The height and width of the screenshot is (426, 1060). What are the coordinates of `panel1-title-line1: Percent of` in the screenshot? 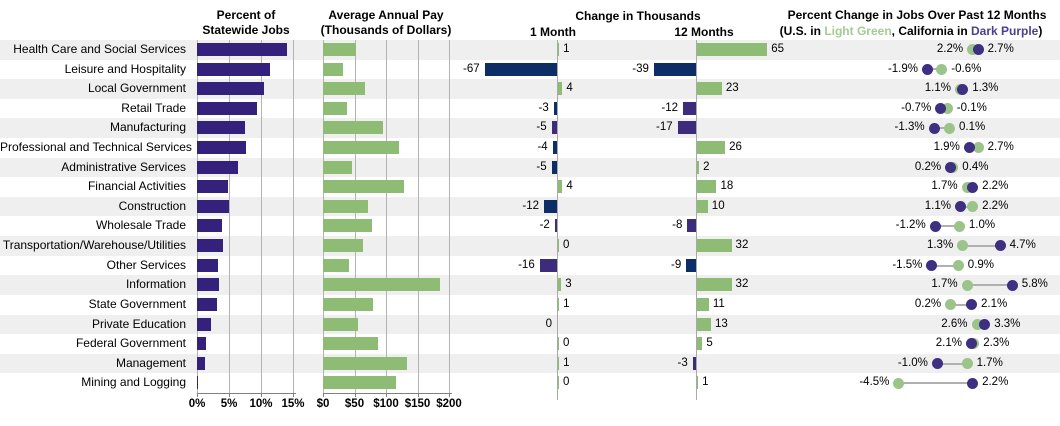 It's located at (246, 15).